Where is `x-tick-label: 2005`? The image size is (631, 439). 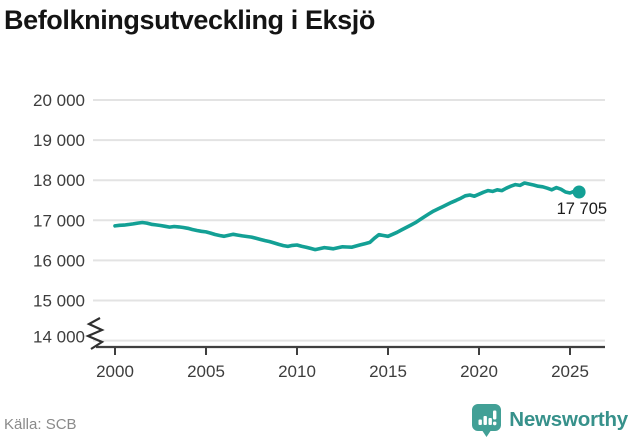 x-tick-label: 2005 is located at coordinates (206, 371).